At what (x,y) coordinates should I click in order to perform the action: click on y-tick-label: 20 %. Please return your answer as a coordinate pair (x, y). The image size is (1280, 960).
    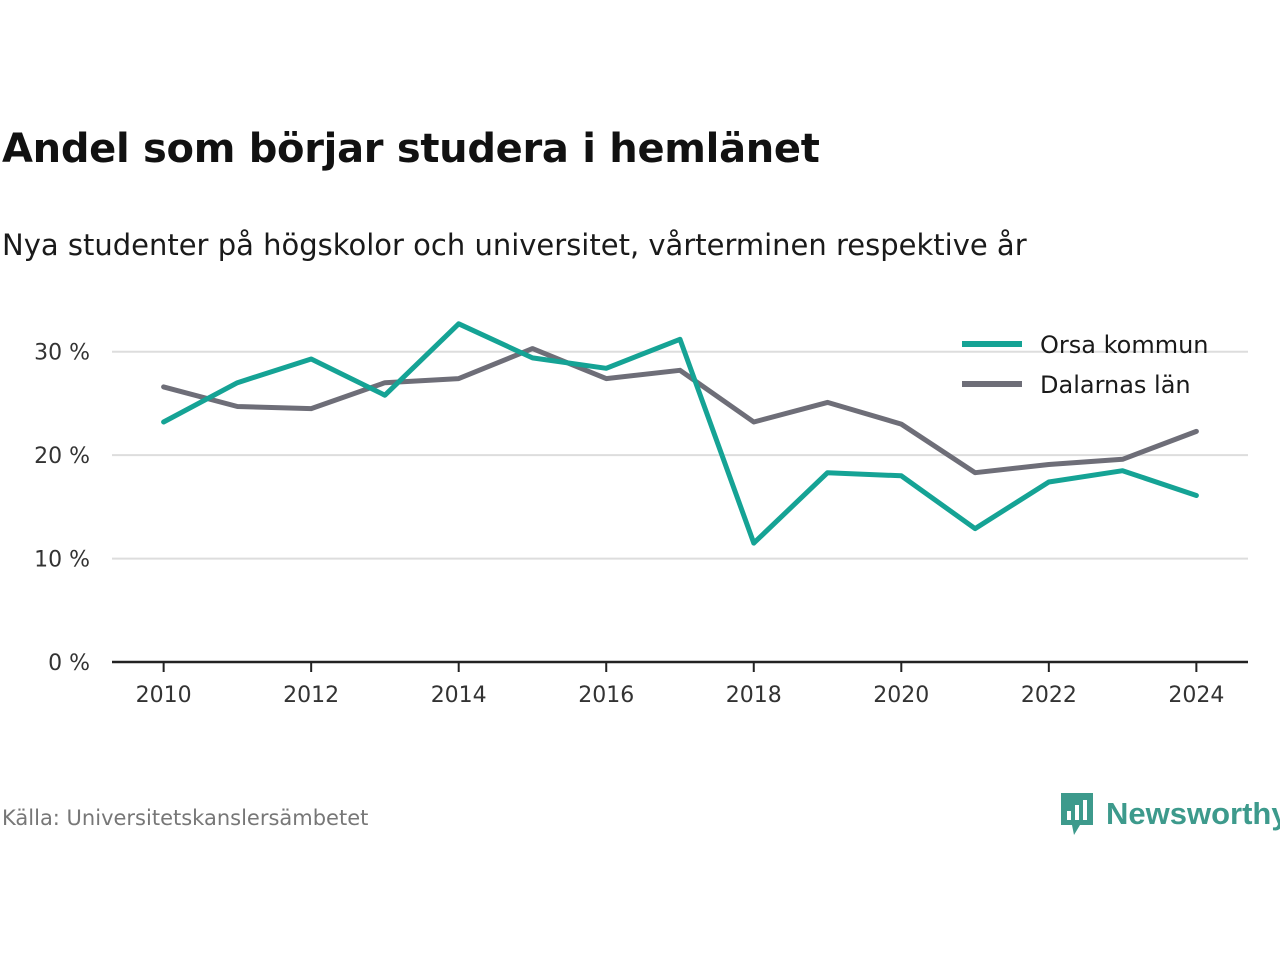
    Looking at the image, I should click on (62, 456).